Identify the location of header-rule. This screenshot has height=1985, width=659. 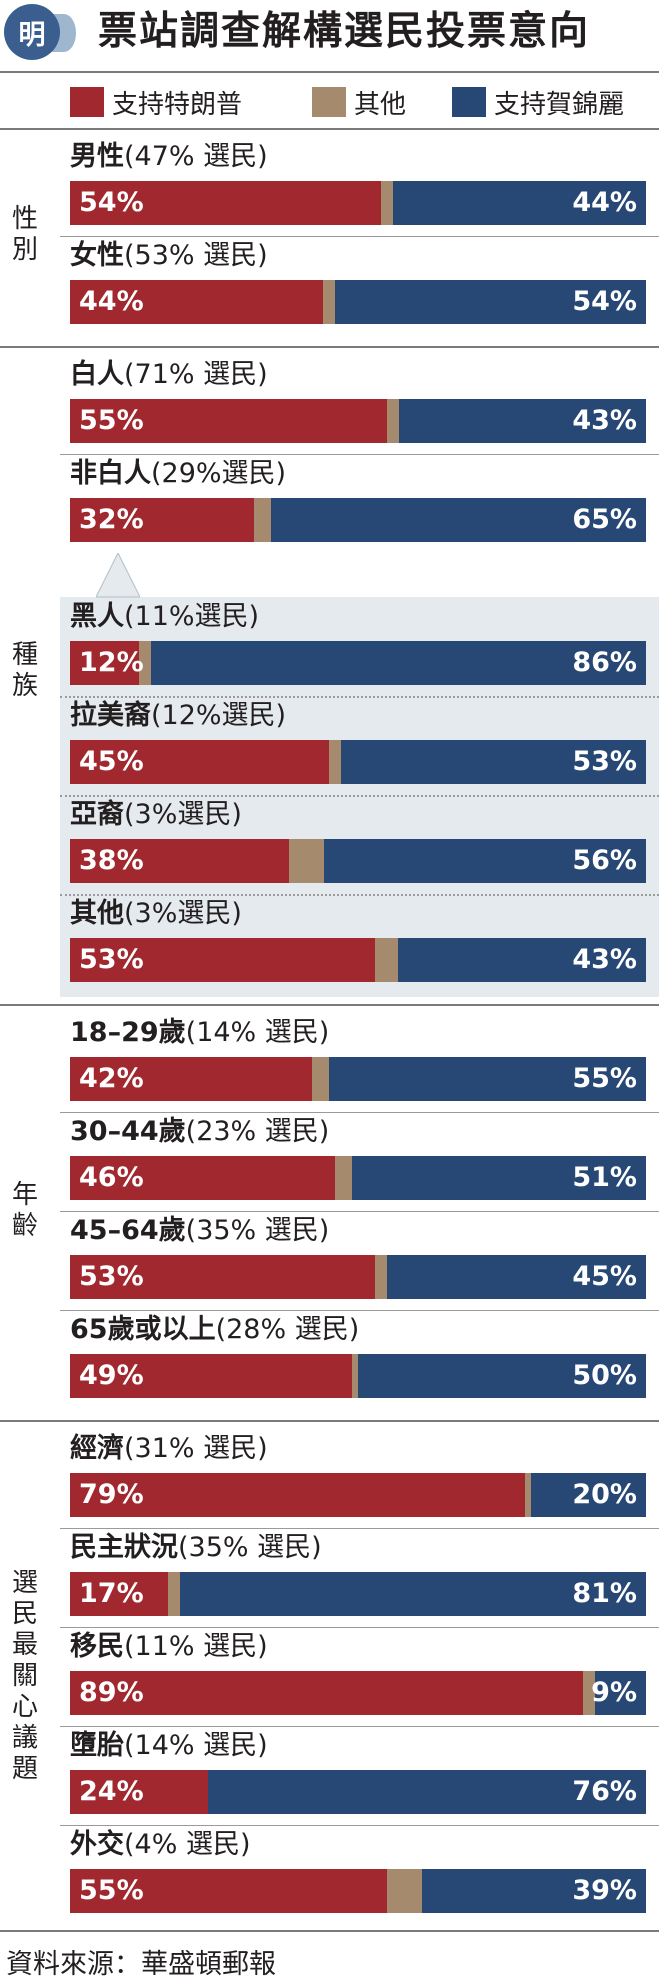
(329, 72).